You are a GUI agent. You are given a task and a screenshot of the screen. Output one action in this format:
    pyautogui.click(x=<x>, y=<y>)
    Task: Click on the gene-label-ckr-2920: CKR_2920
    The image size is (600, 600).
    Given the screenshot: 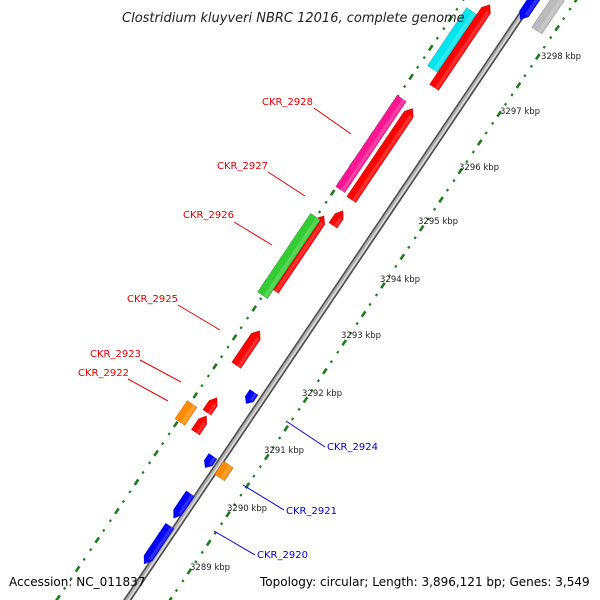 What is the action you would take?
    pyautogui.click(x=282, y=555)
    